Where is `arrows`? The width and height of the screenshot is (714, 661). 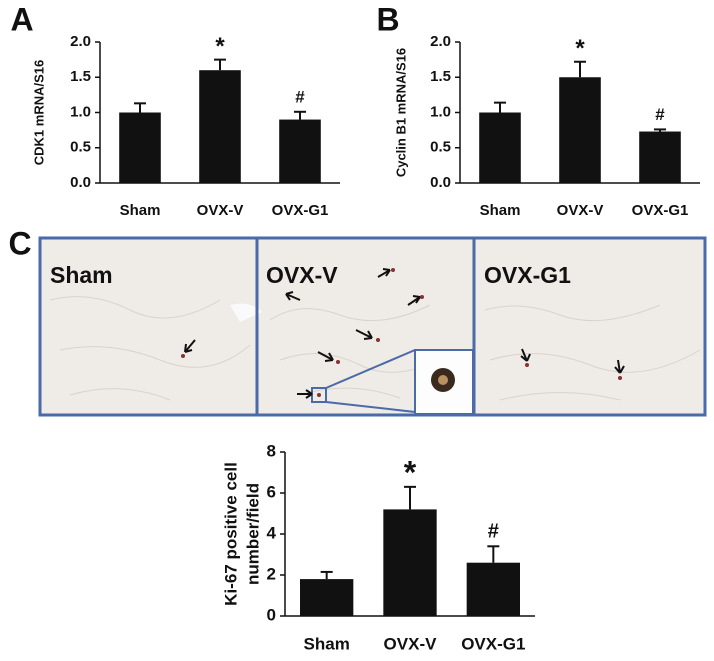
arrows is located at coordinates (404, 333).